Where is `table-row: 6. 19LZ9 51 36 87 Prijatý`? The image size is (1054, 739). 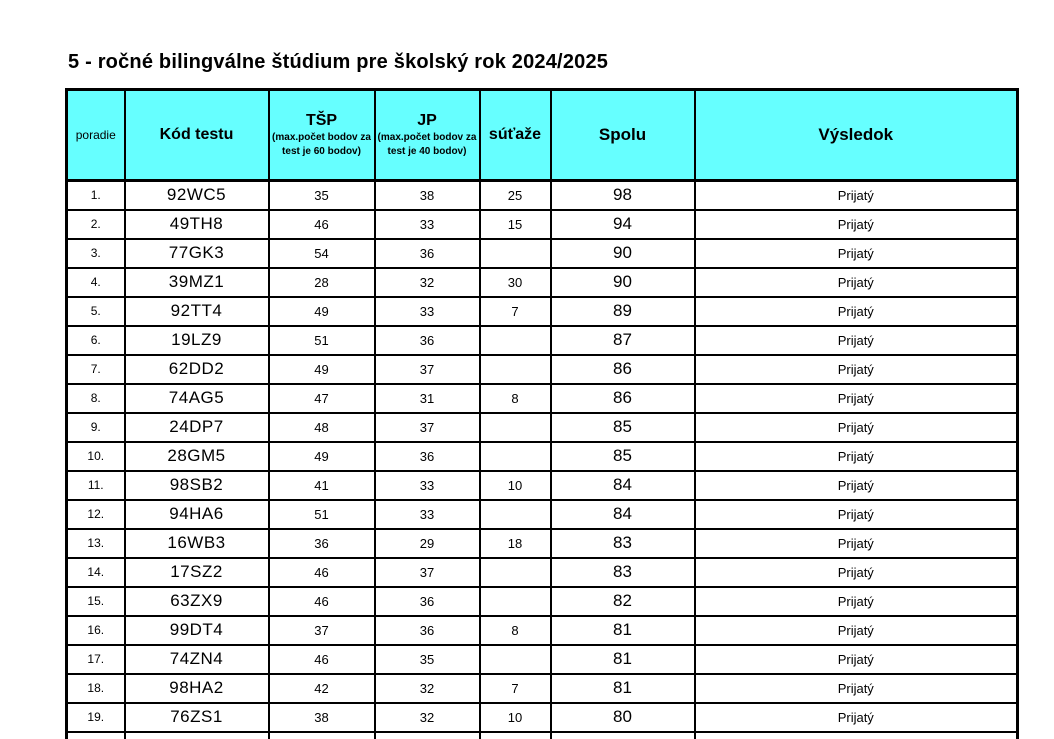 table-row: 6. 19LZ9 51 36 87 Prijatý is located at coordinates (542, 340).